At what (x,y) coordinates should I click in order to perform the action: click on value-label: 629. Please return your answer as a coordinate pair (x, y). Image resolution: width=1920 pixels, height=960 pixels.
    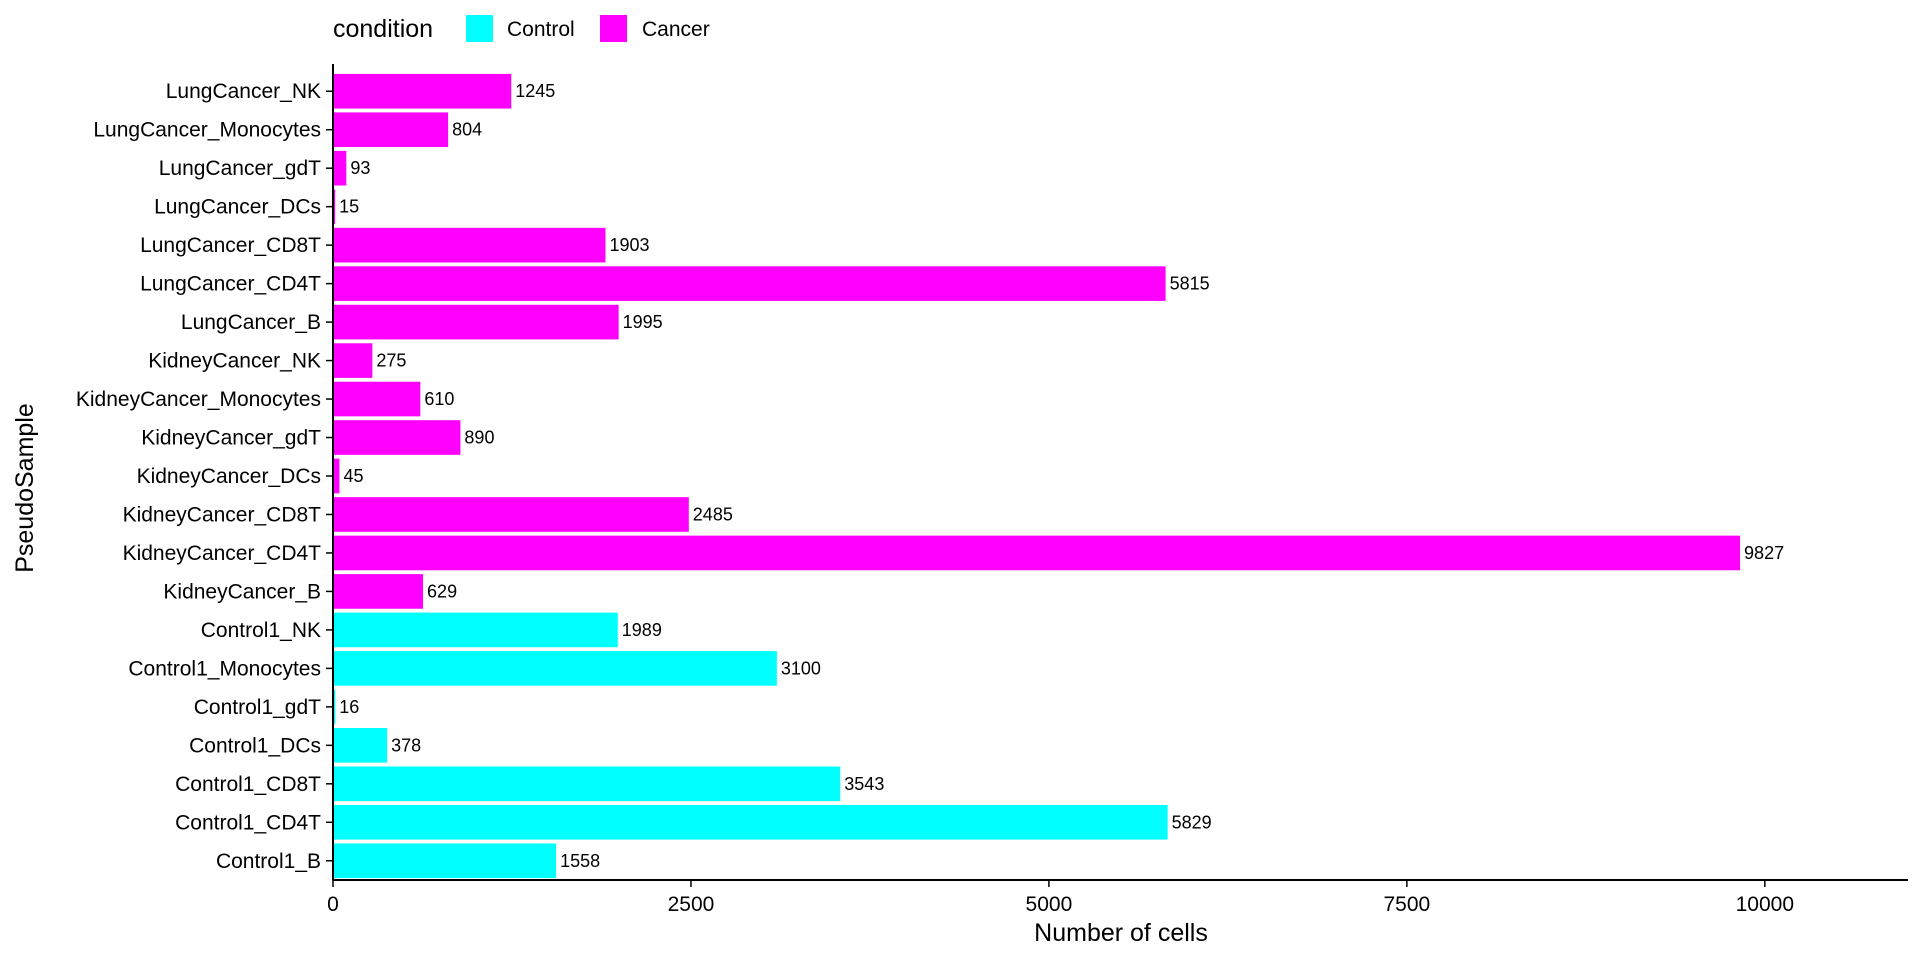
    Looking at the image, I should click on (442, 591).